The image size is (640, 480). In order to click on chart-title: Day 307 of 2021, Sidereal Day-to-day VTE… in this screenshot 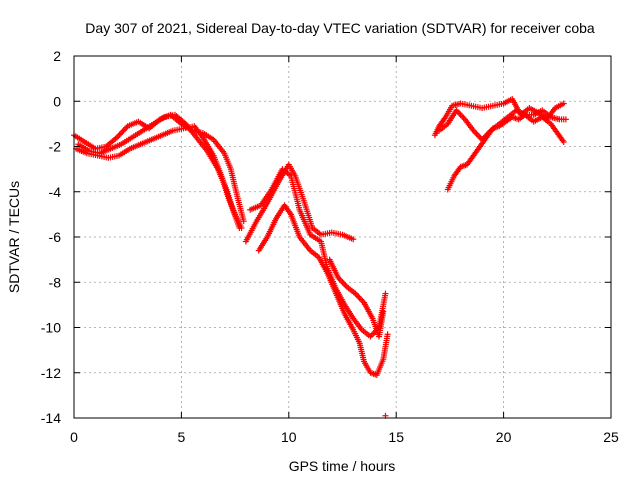, I will do `click(340, 28)`.